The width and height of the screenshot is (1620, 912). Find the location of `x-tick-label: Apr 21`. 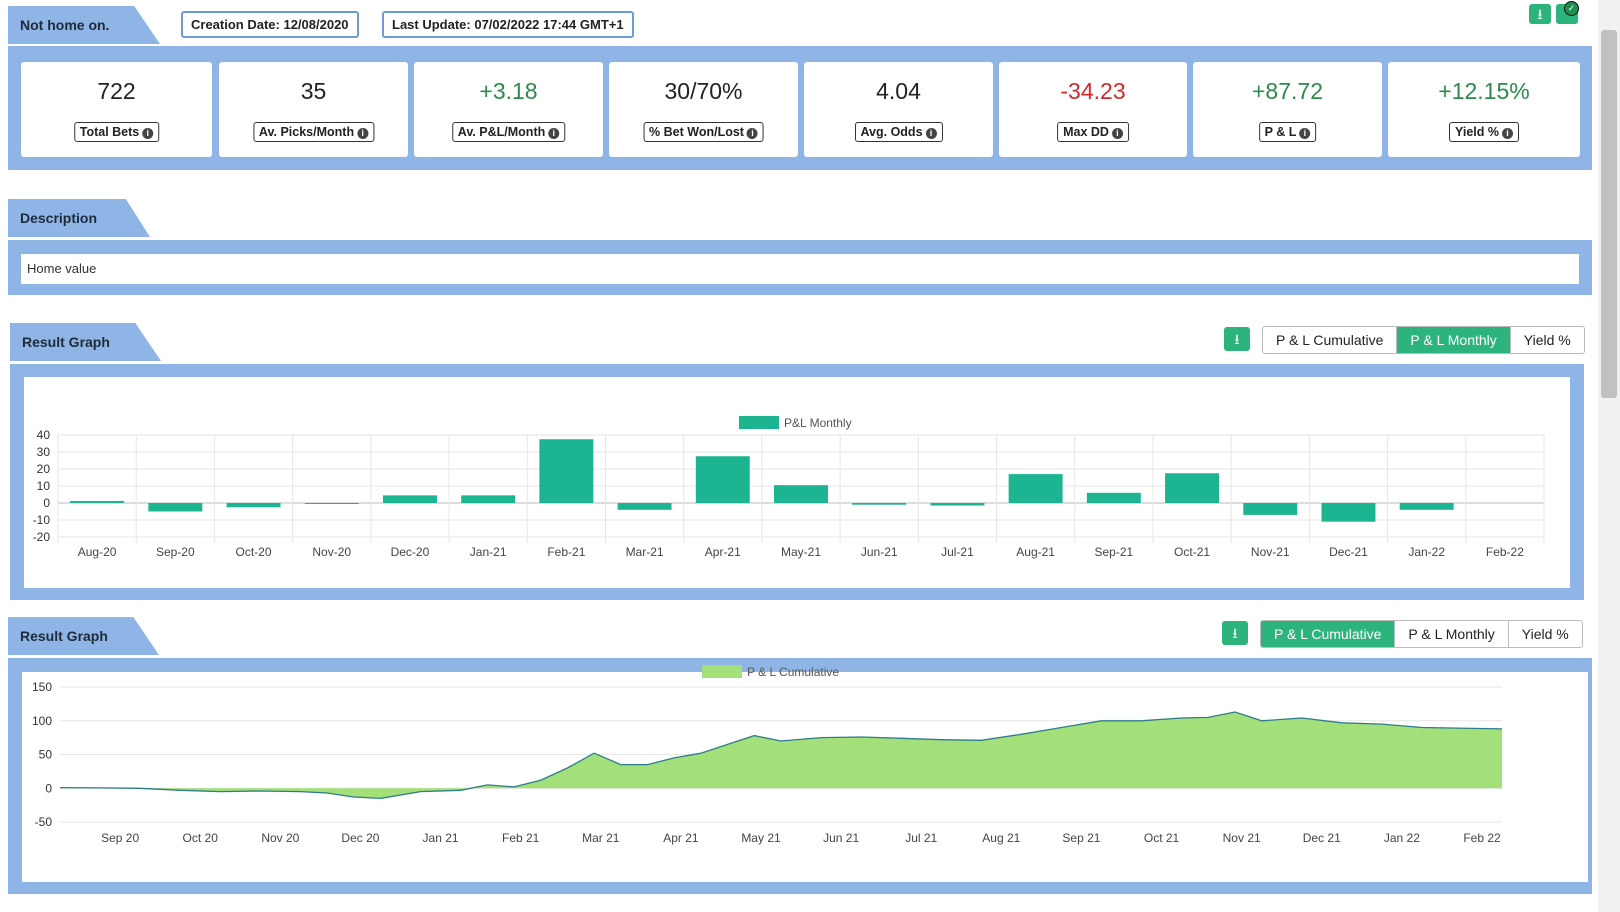

x-tick-label: Apr 21 is located at coordinates (681, 838).